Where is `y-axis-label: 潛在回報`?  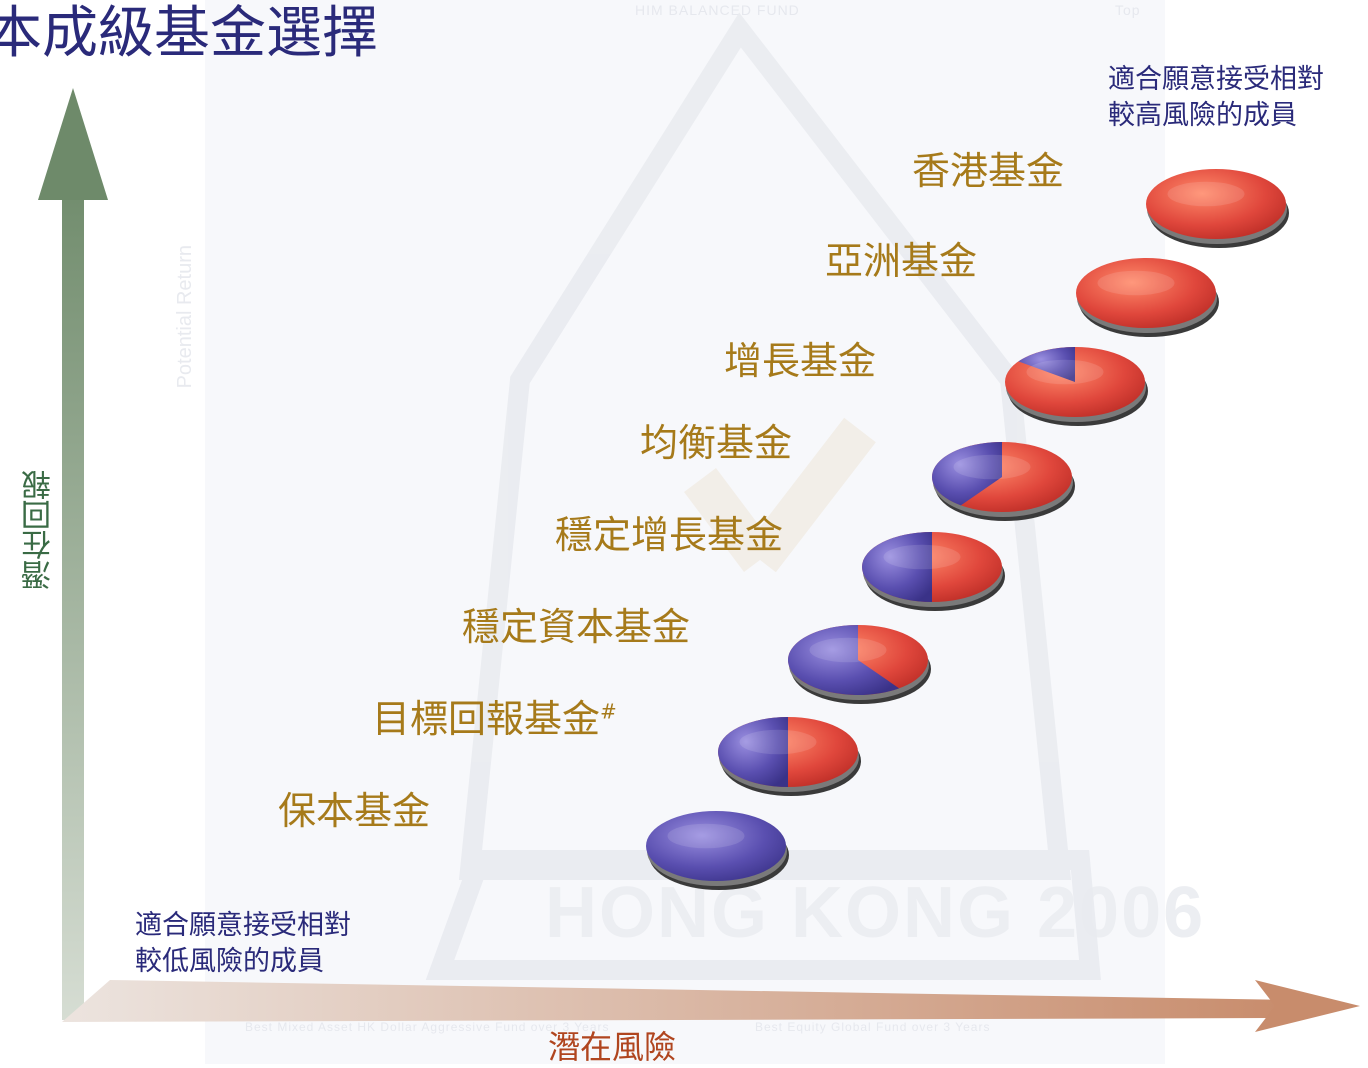 y-axis-label: 潛在回報 is located at coordinates (39, 530).